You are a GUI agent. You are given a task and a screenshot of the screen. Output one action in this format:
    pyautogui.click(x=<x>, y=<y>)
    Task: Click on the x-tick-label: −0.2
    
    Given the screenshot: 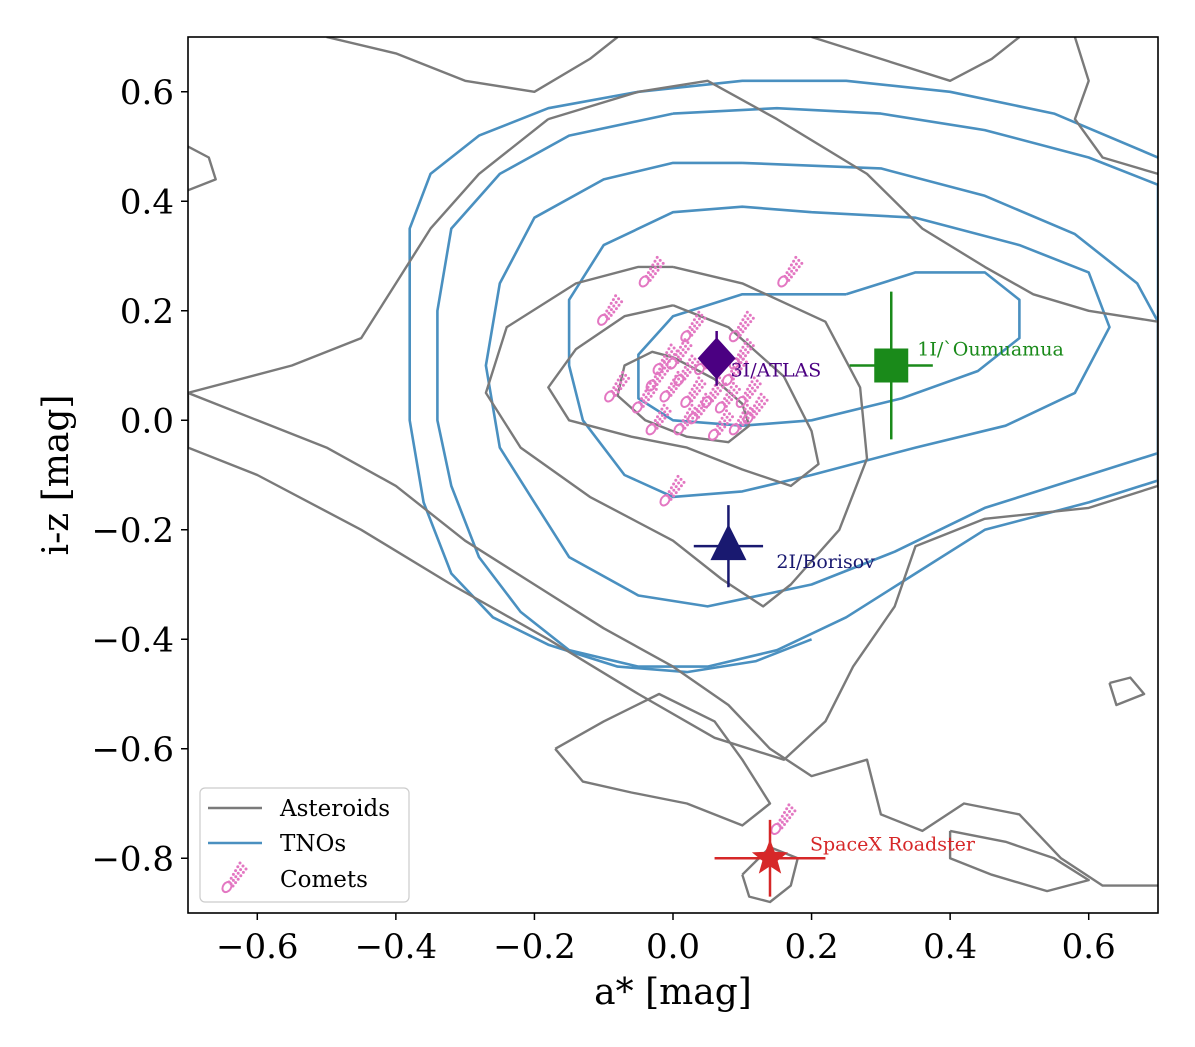 What is the action you would take?
    pyautogui.click(x=534, y=947)
    